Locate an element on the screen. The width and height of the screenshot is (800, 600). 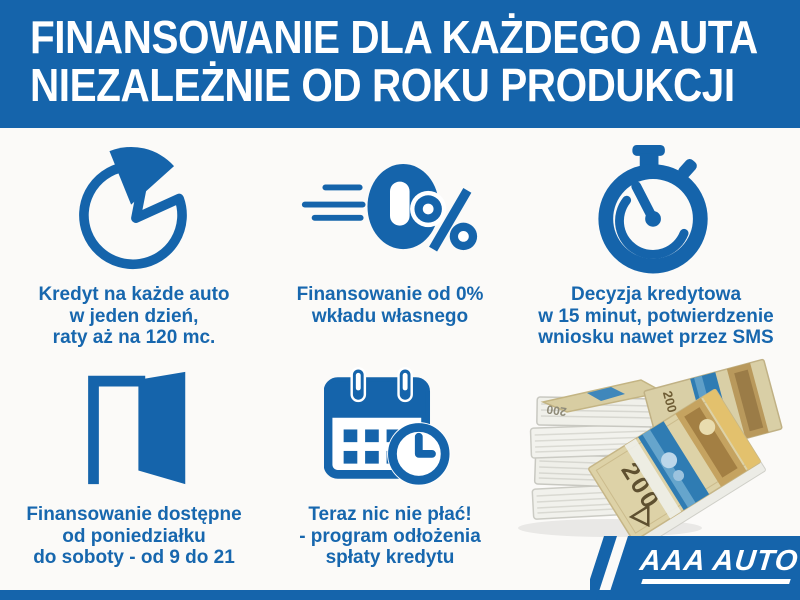
logo-underline is located at coordinates (716, 581).